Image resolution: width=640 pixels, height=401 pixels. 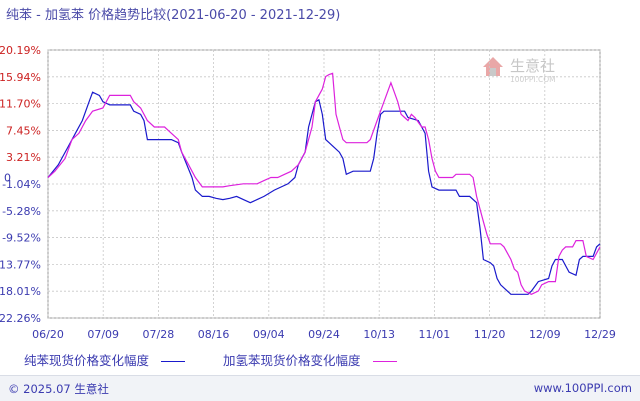 What do you see at coordinates (379, 334) in the screenshot?
I see `x-tick-label: 10/13` at bounding box center [379, 334].